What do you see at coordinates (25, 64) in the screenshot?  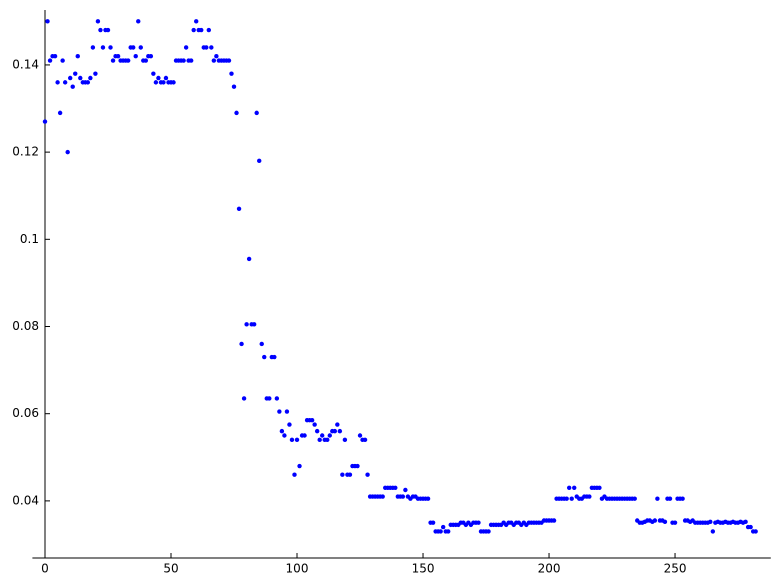 I see `y-tick-label: 0.14` at bounding box center [25, 64].